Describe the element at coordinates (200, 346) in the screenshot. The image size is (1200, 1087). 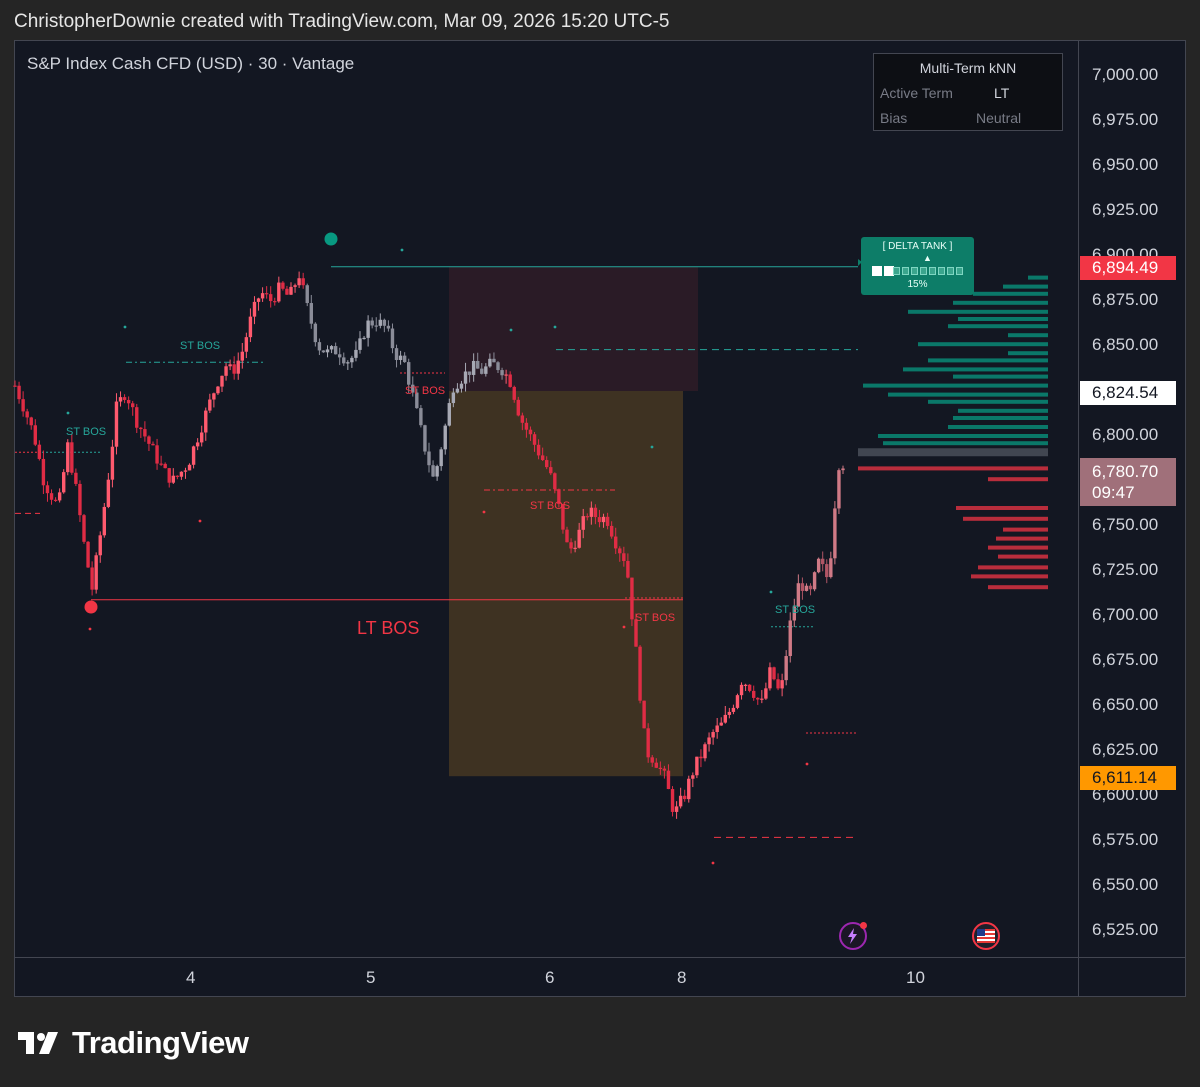
I see `st-bos-label-1: ST BOS` at that location.